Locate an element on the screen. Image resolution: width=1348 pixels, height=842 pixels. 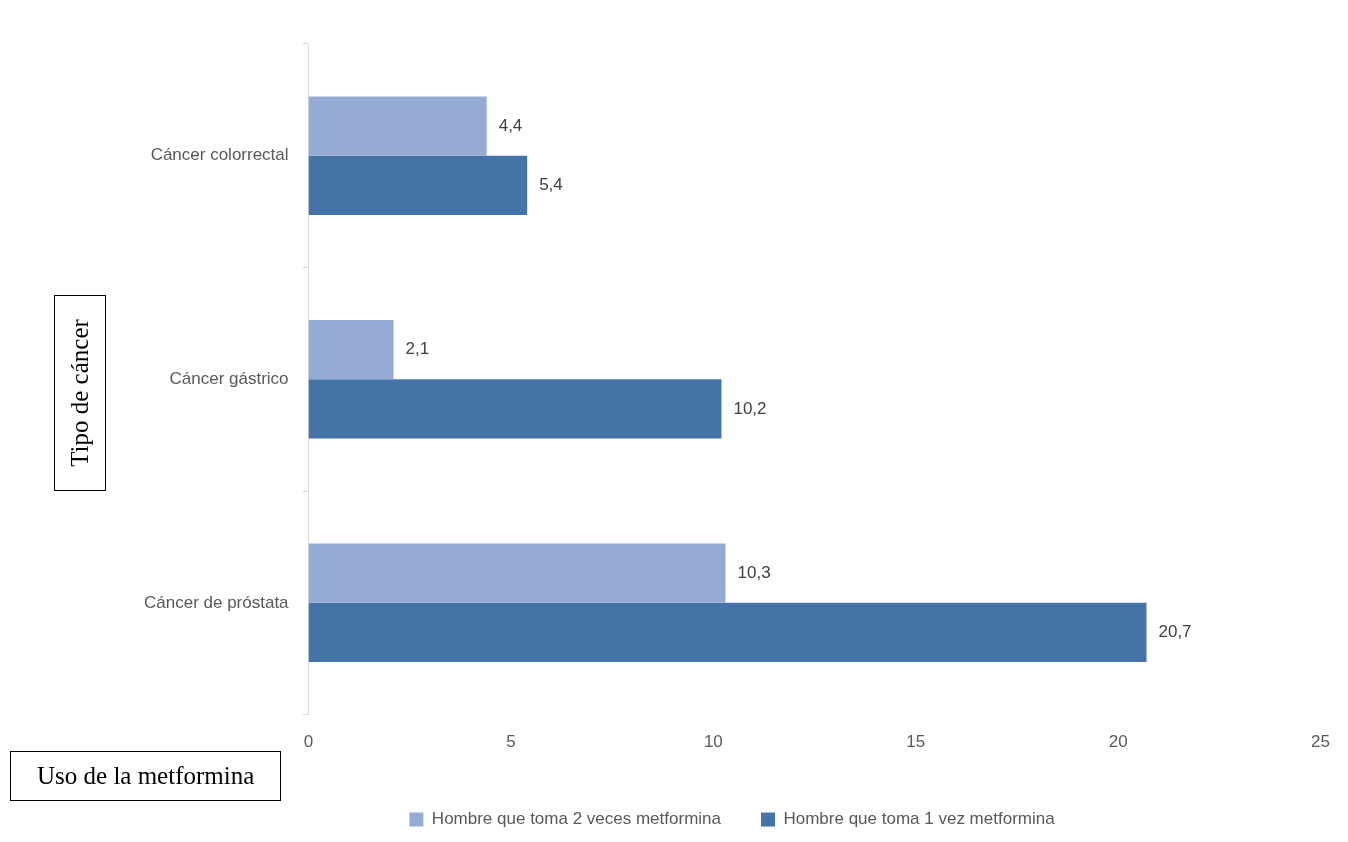
y-tick-label: Cáncer gástrico is located at coordinates (229, 378).